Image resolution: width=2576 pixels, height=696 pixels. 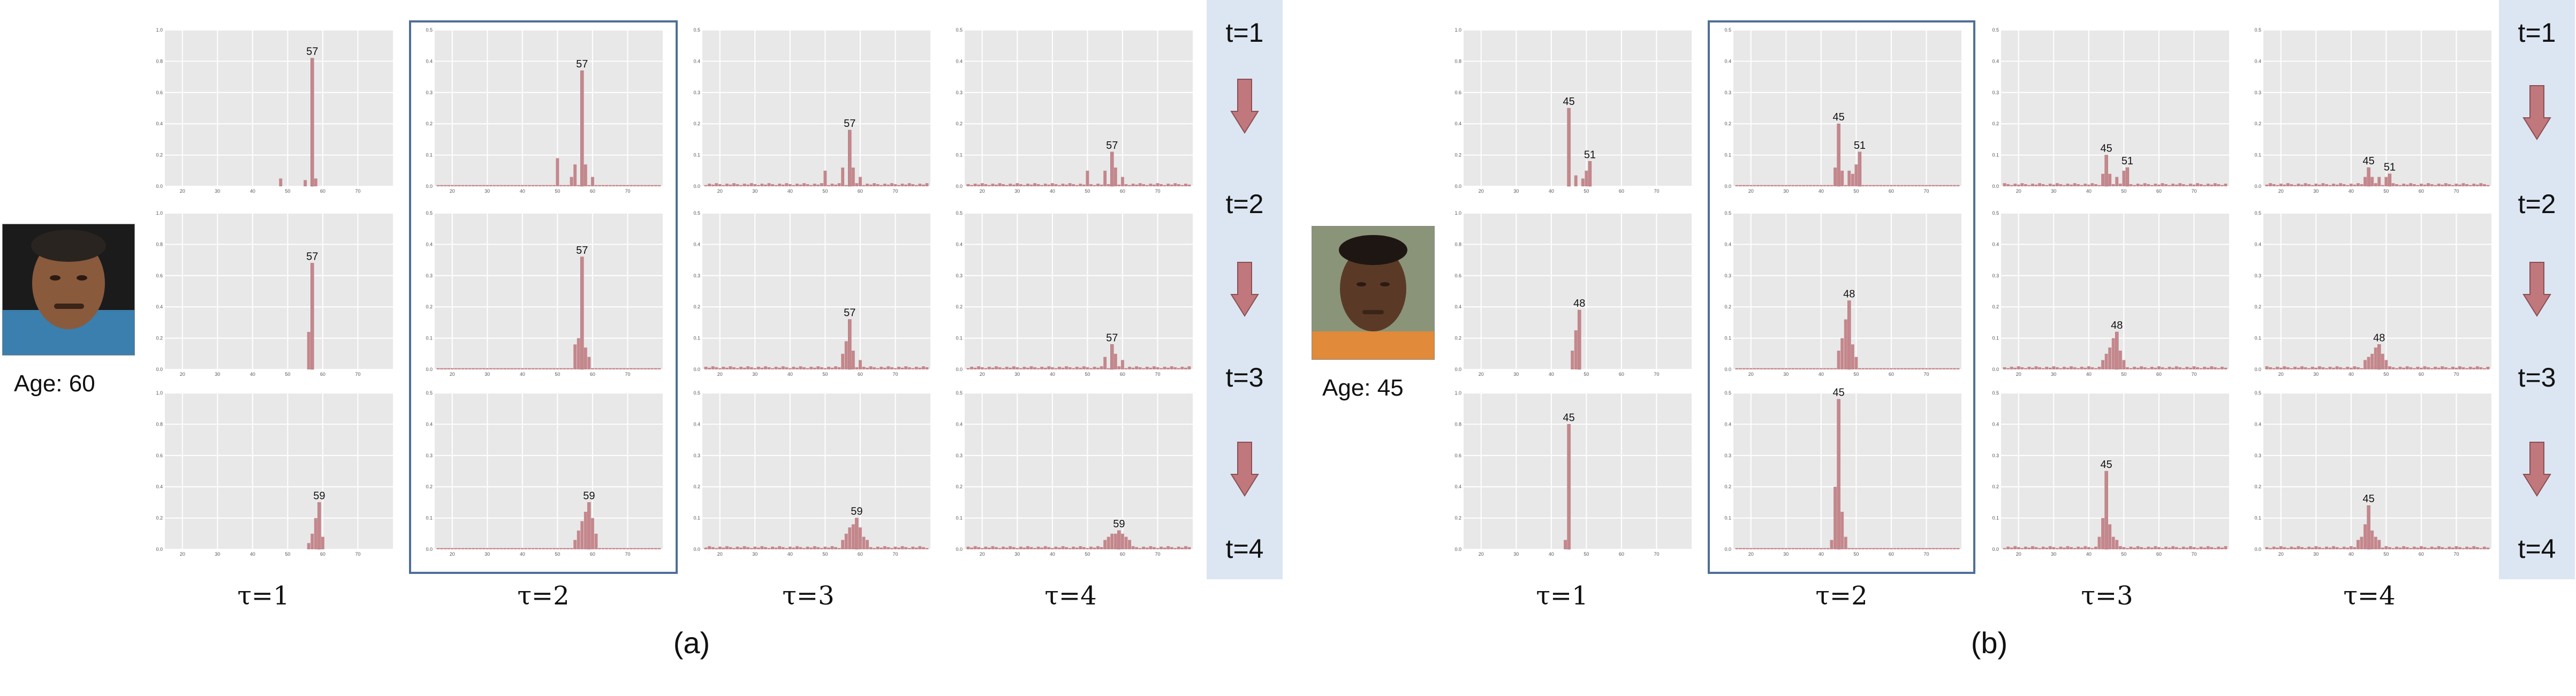 I want to click on histogram-a-r2-c4: 0.0 0.1 0.2 0.3 0.4 0.5 20 30 40 50 60 70 57, so click(x=1073, y=302).